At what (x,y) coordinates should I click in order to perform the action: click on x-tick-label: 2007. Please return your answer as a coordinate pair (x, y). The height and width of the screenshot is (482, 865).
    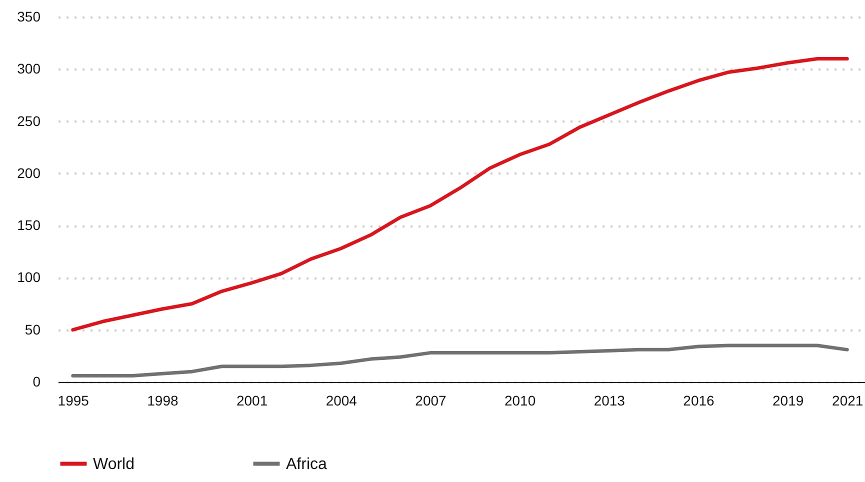
    Looking at the image, I should click on (431, 400).